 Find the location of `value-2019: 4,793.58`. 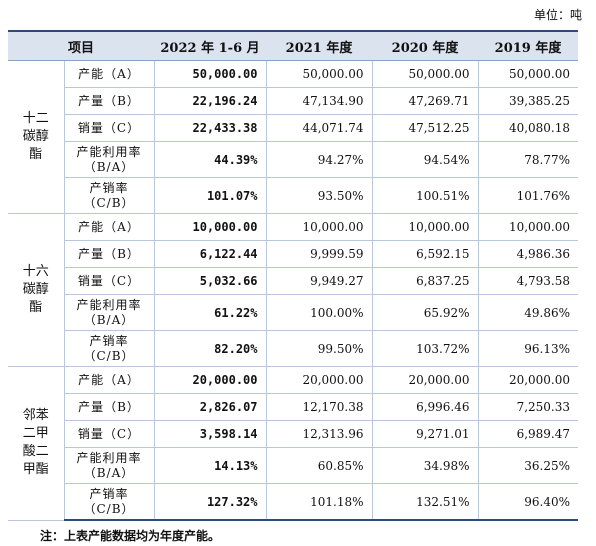

value-2019: 4,793.58 is located at coordinates (528, 281).